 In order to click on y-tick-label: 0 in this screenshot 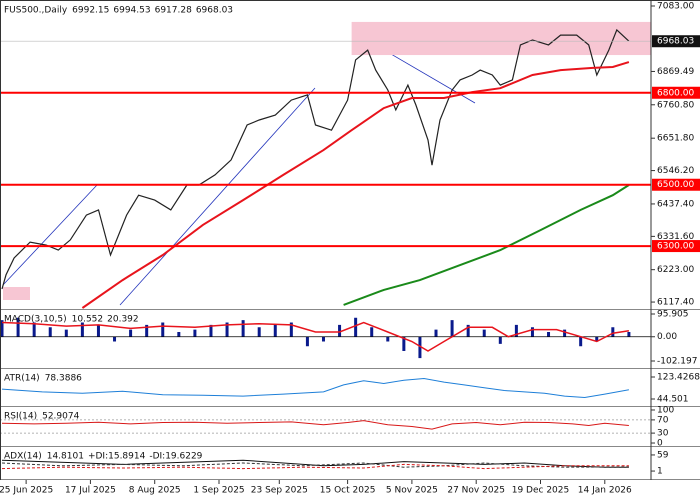, I will do `click(660, 444)`.